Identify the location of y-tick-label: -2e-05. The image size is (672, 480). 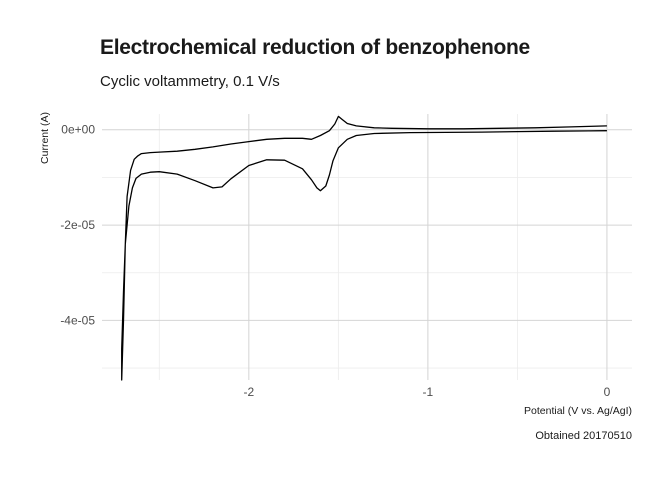
(77, 225).